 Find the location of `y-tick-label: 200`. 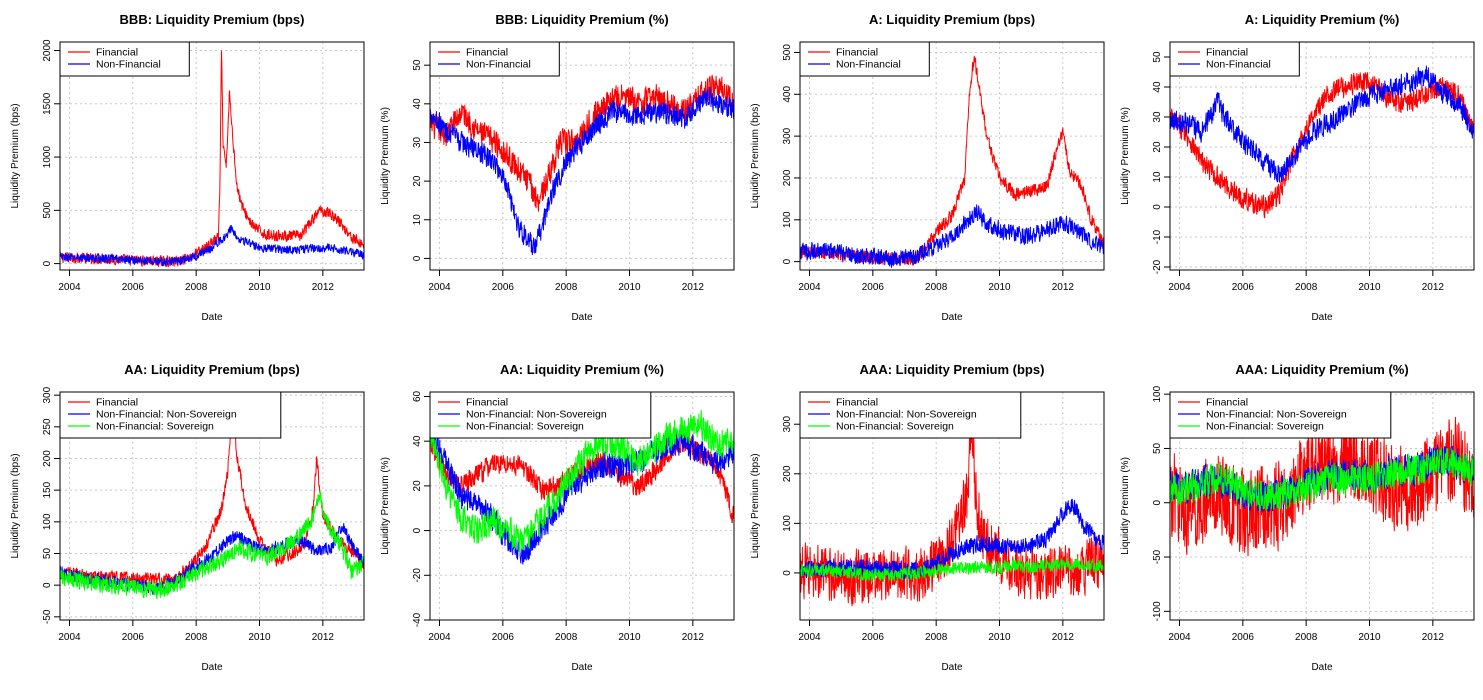

y-tick-label: 200 is located at coordinates (47, 458).